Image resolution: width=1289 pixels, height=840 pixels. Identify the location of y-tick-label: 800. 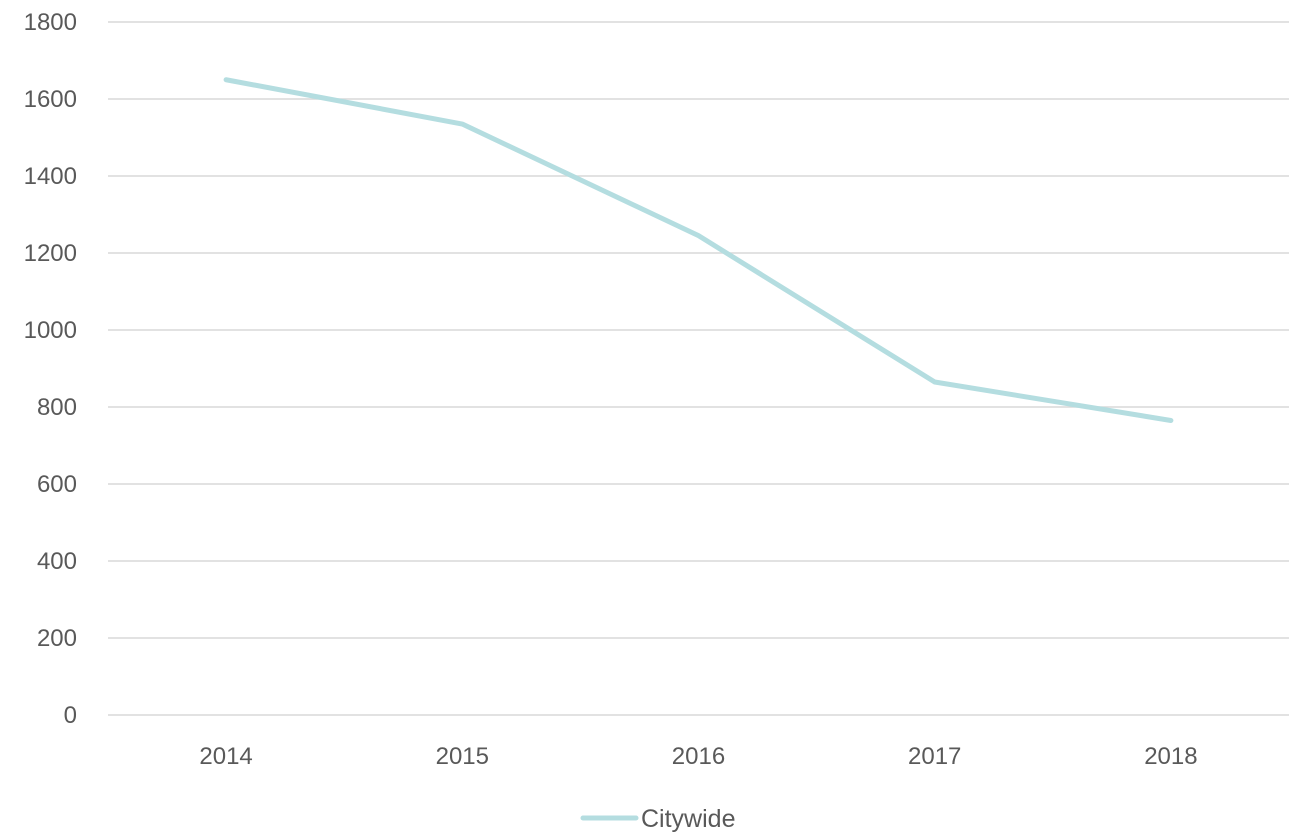
(57, 407).